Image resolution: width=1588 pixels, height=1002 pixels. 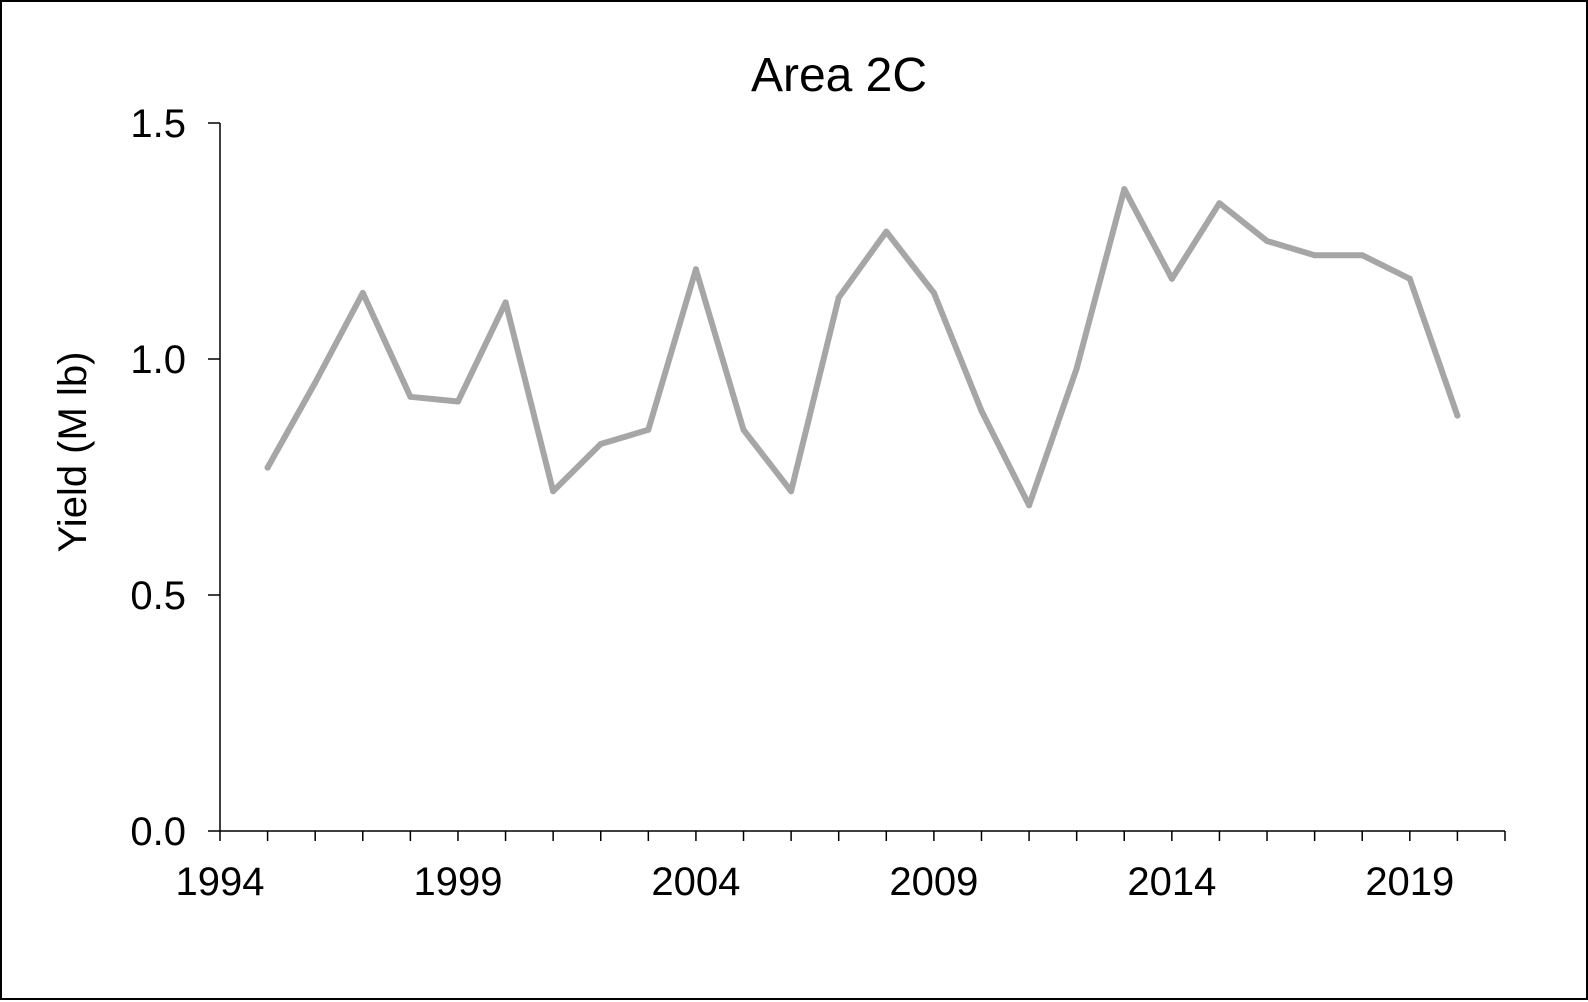 What do you see at coordinates (220, 882) in the screenshot?
I see `x-tick-label: 1994` at bounding box center [220, 882].